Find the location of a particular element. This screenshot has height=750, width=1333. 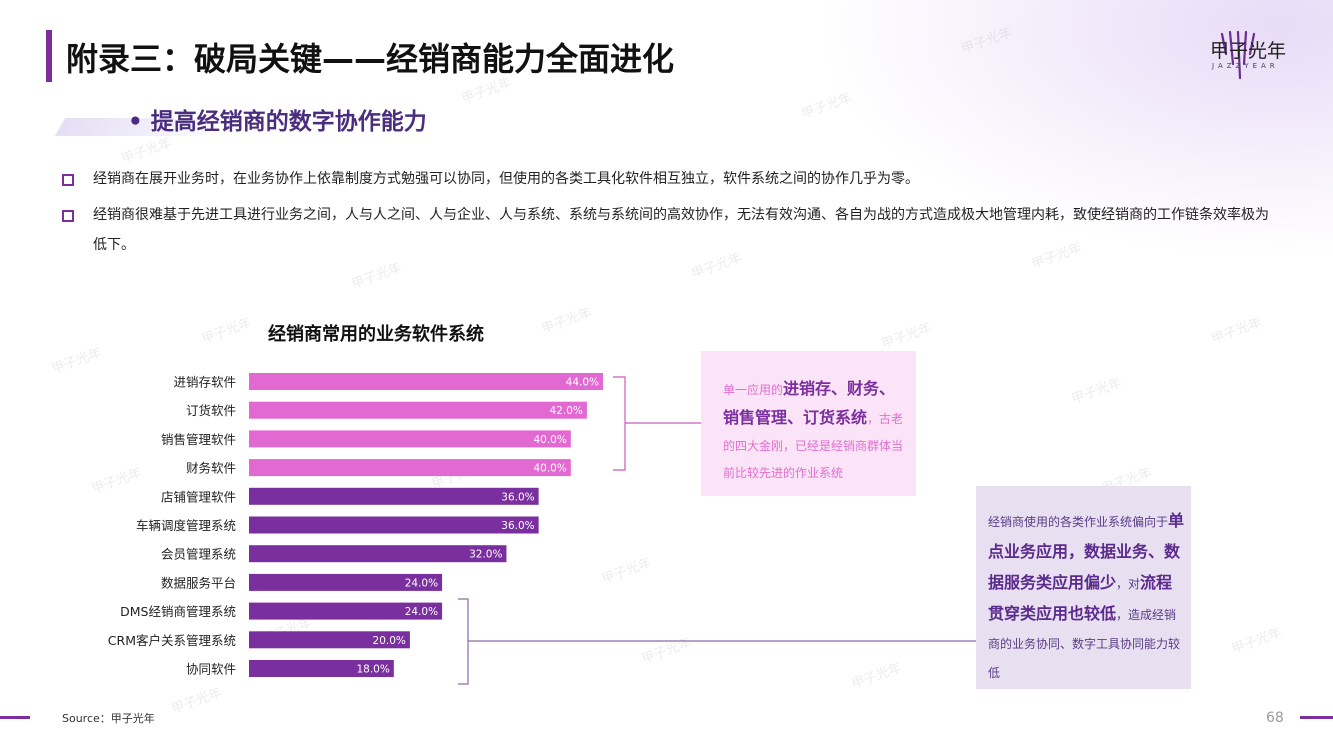

callout-top-pre: 单一应用的 is located at coordinates (753, 390).